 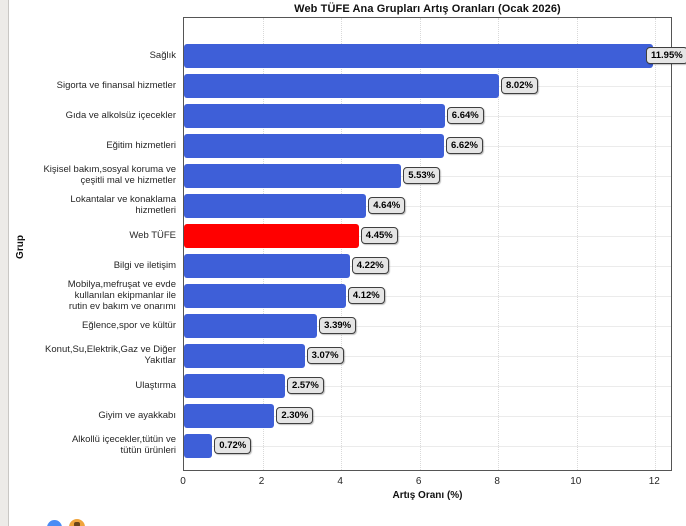 I want to click on bar-highlight, so click(x=271, y=236).